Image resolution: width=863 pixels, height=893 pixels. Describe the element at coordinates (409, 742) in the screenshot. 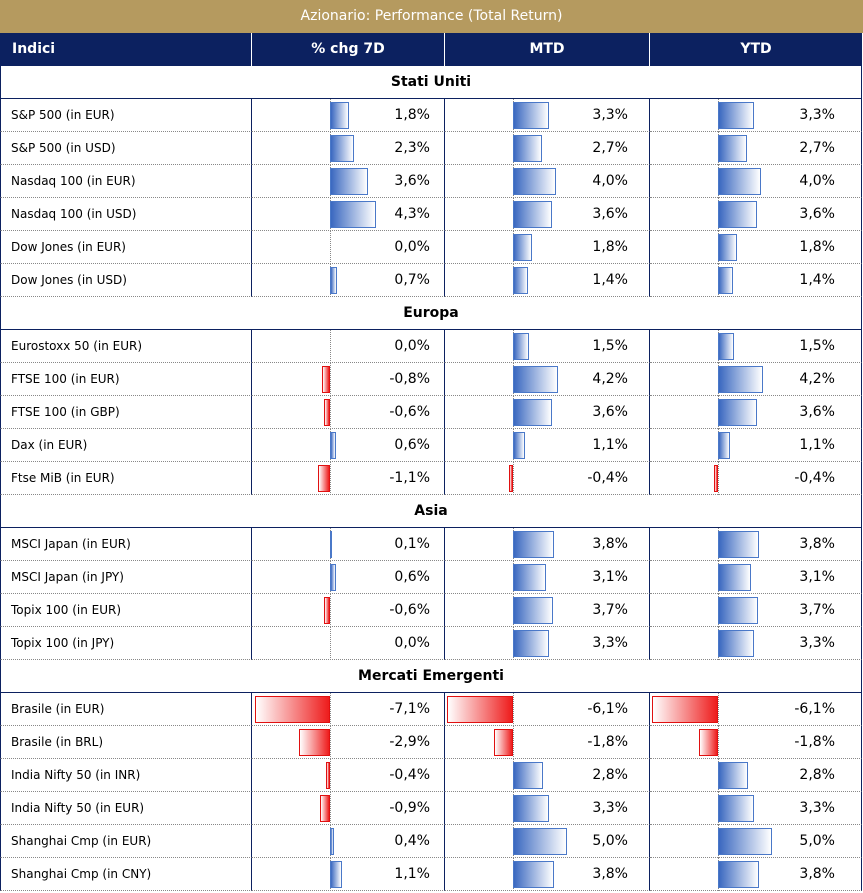

I see `value-label: -2,9%` at that location.